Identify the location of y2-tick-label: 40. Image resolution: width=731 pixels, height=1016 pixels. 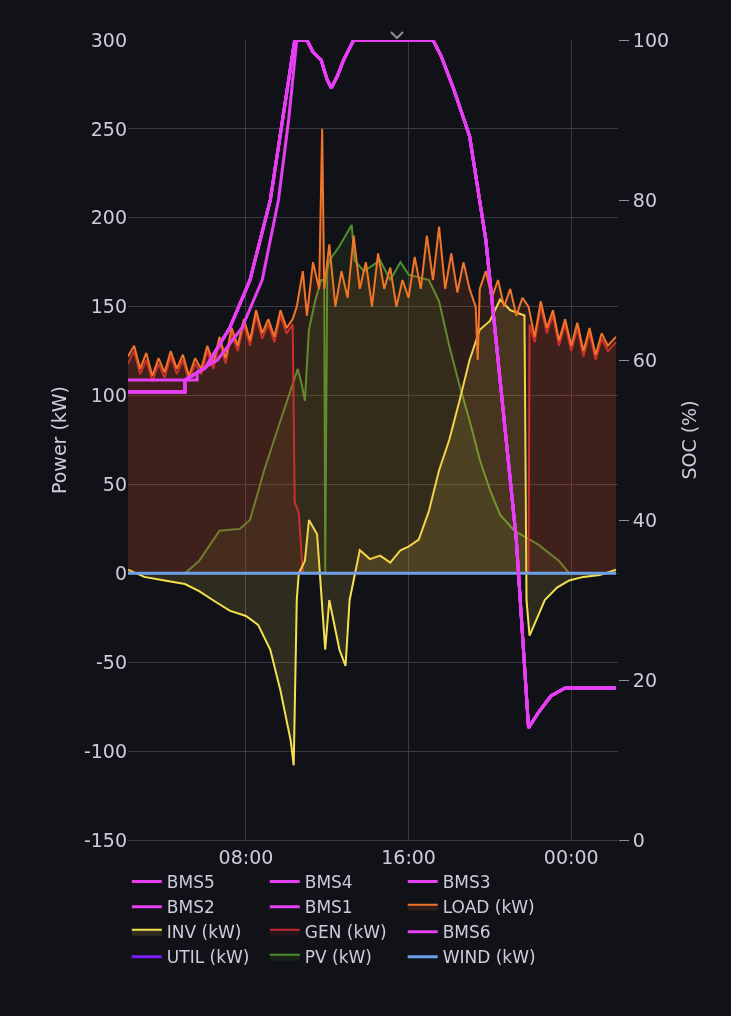
(644, 519).